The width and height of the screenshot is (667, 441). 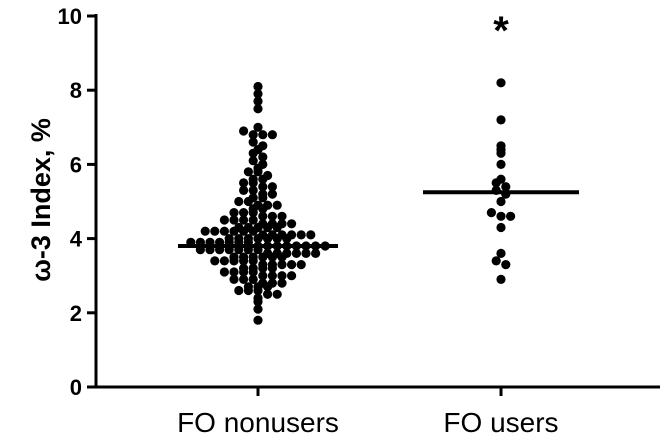 I want to click on x-category-label: FO users, so click(x=500, y=422).